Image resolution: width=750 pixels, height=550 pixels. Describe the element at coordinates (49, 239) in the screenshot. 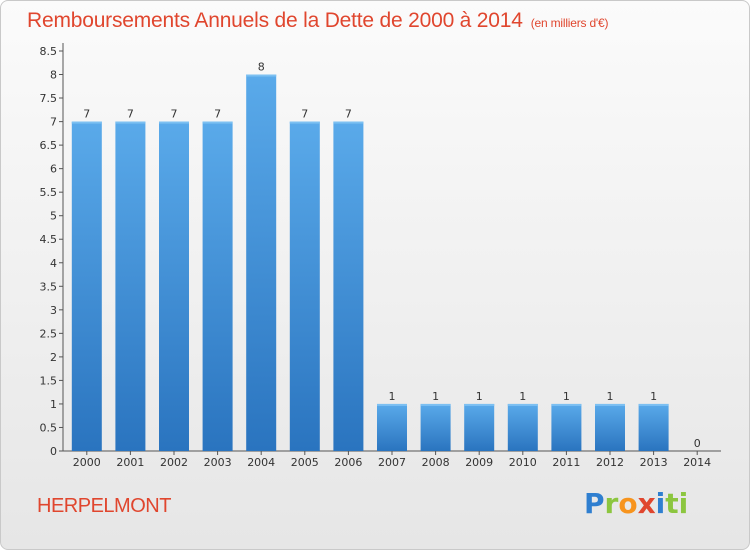

I see `y-tick-label: 4.5` at that location.